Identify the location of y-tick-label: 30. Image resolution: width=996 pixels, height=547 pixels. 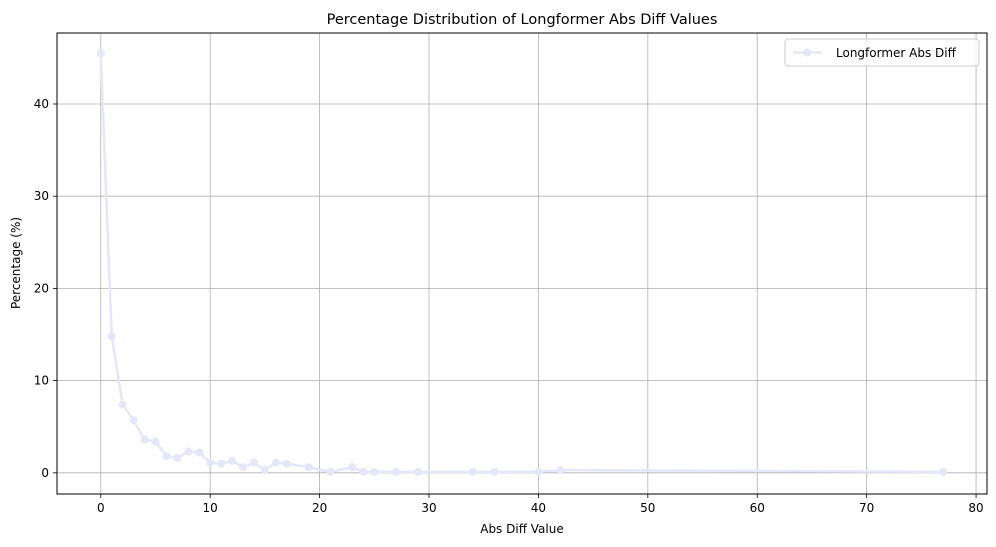
(41, 196).